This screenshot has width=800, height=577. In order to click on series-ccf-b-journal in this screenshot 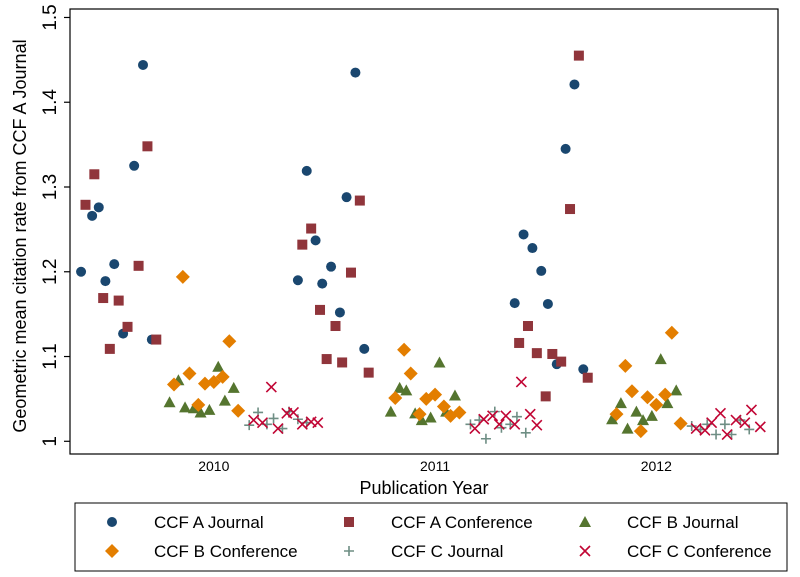, I will do `click(423, 393)`.